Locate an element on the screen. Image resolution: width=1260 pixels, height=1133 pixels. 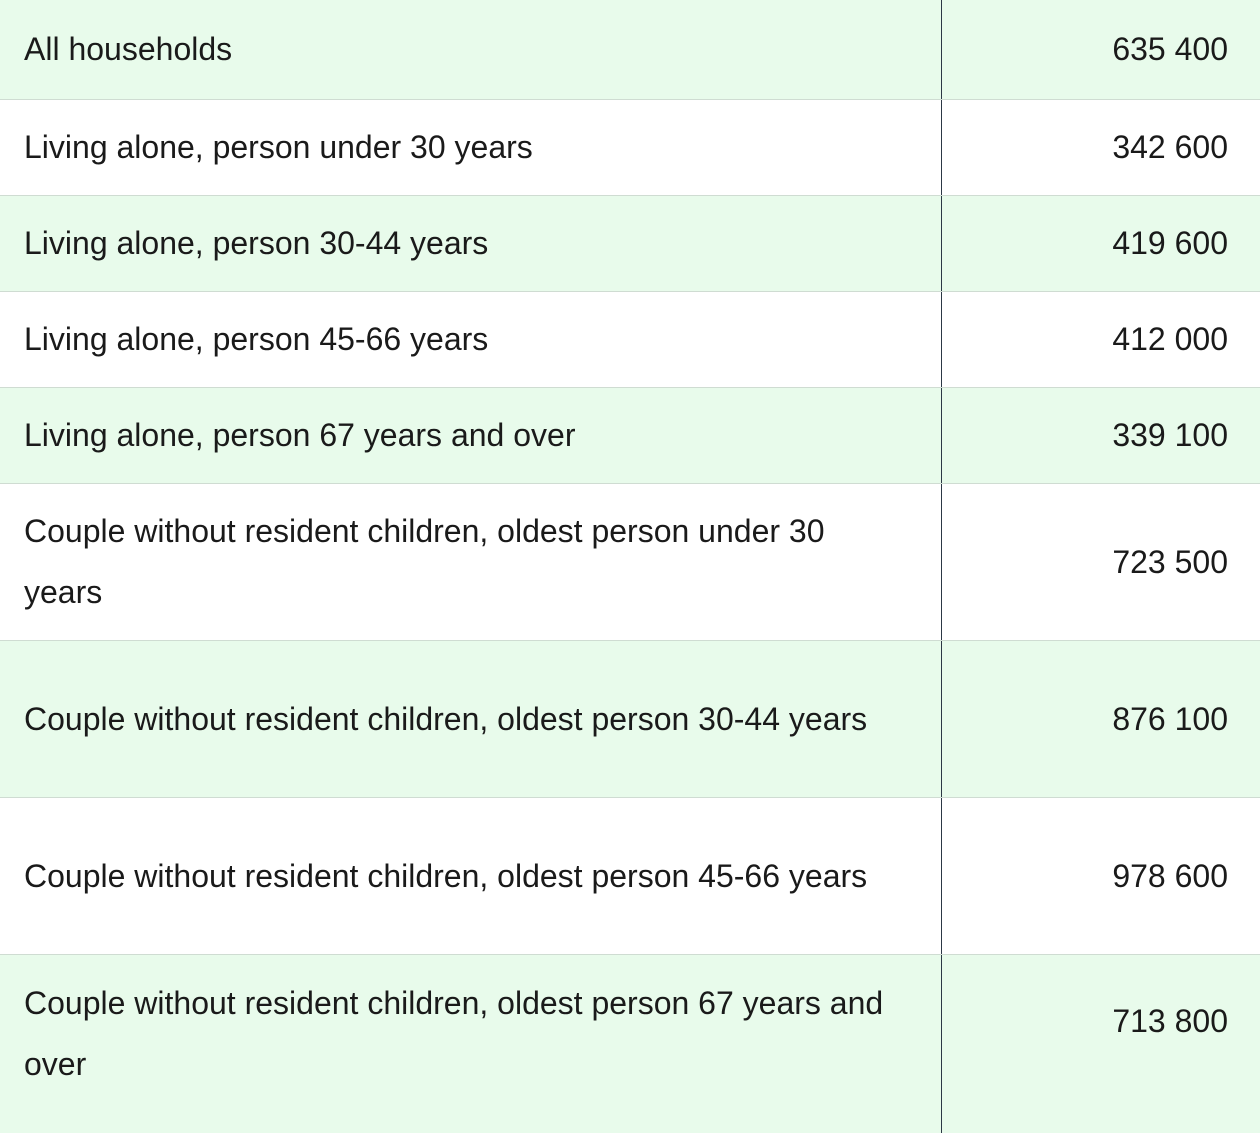
row-value: 342 600 is located at coordinates (1170, 147).